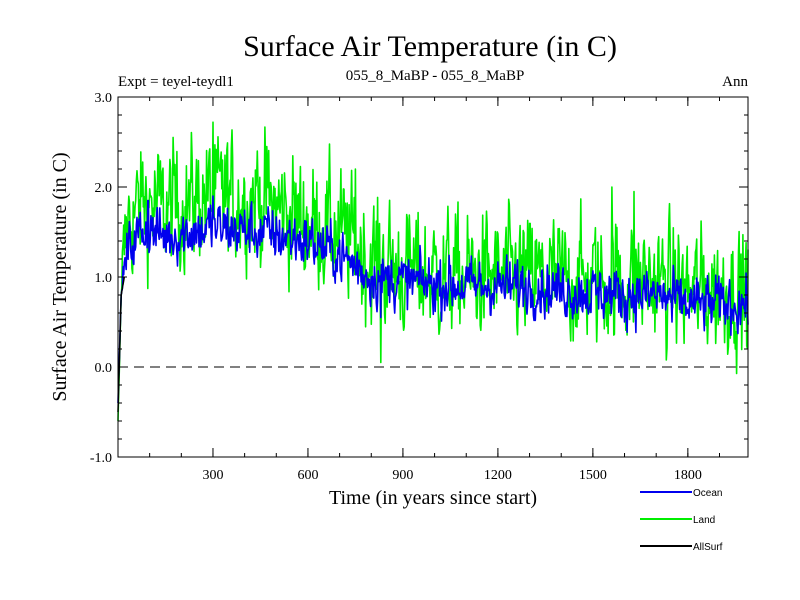 The width and height of the screenshot is (800, 600). Describe the element at coordinates (707, 493) in the screenshot. I see `legend-label-ocean: Ocean` at that location.